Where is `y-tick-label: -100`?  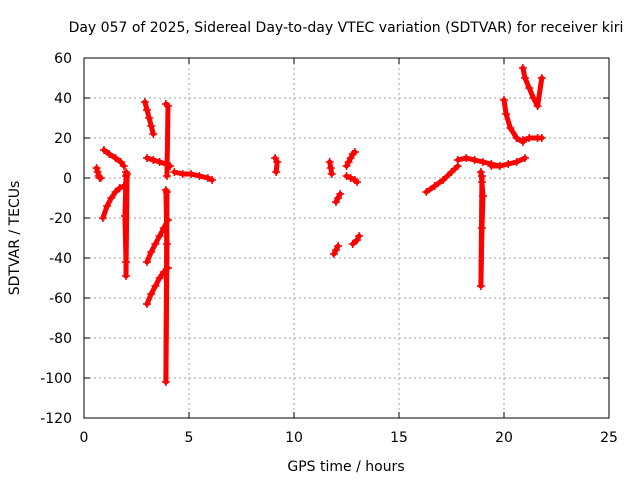
y-tick-label: -100 is located at coordinates (56, 379).